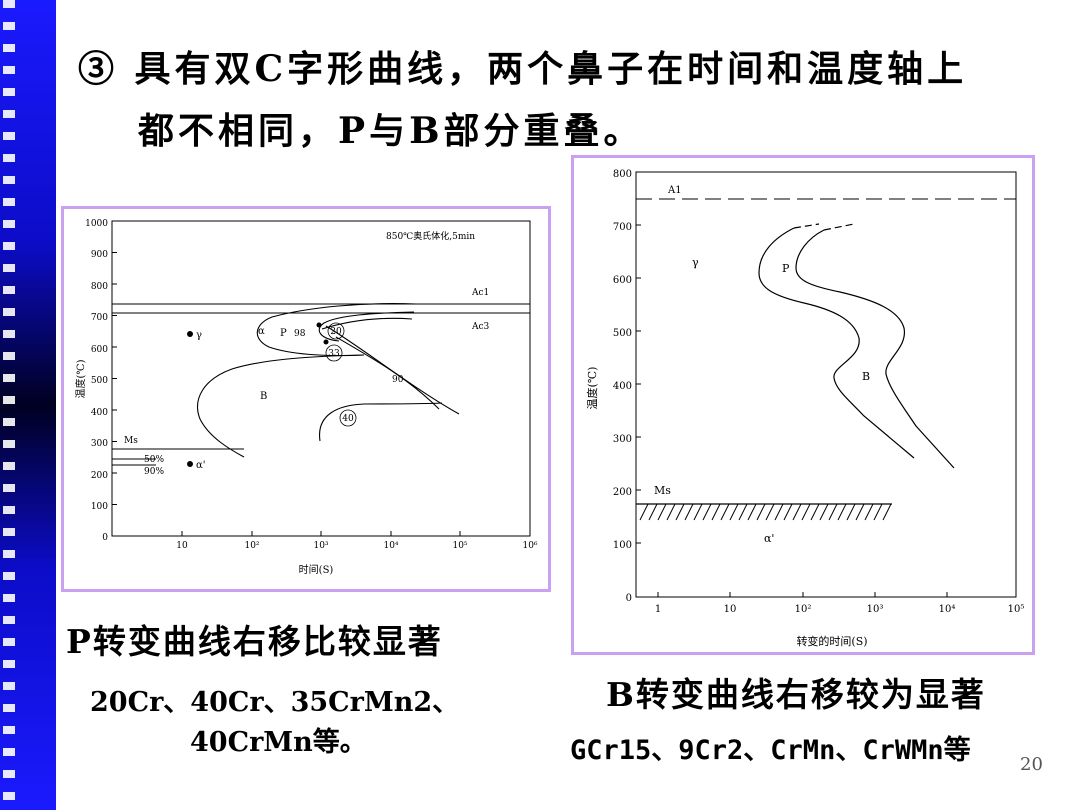  I want to click on p-start-curve, so click(336, 330).